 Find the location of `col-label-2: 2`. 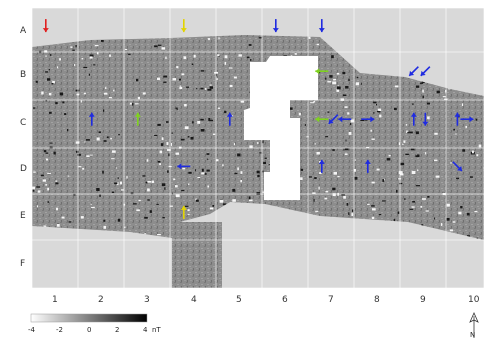

col-label-2: 2 is located at coordinates (101, 300).